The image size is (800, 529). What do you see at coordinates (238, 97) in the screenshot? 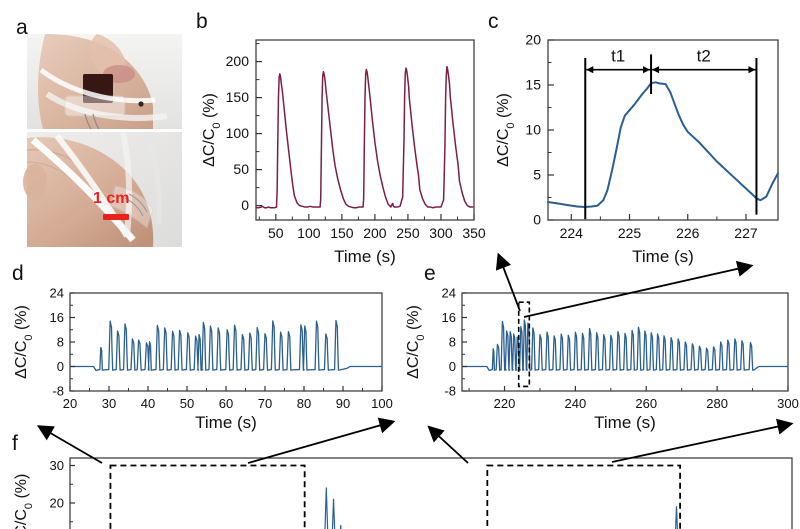
I see `panel-b-ytick-label: 150` at bounding box center [238, 97].